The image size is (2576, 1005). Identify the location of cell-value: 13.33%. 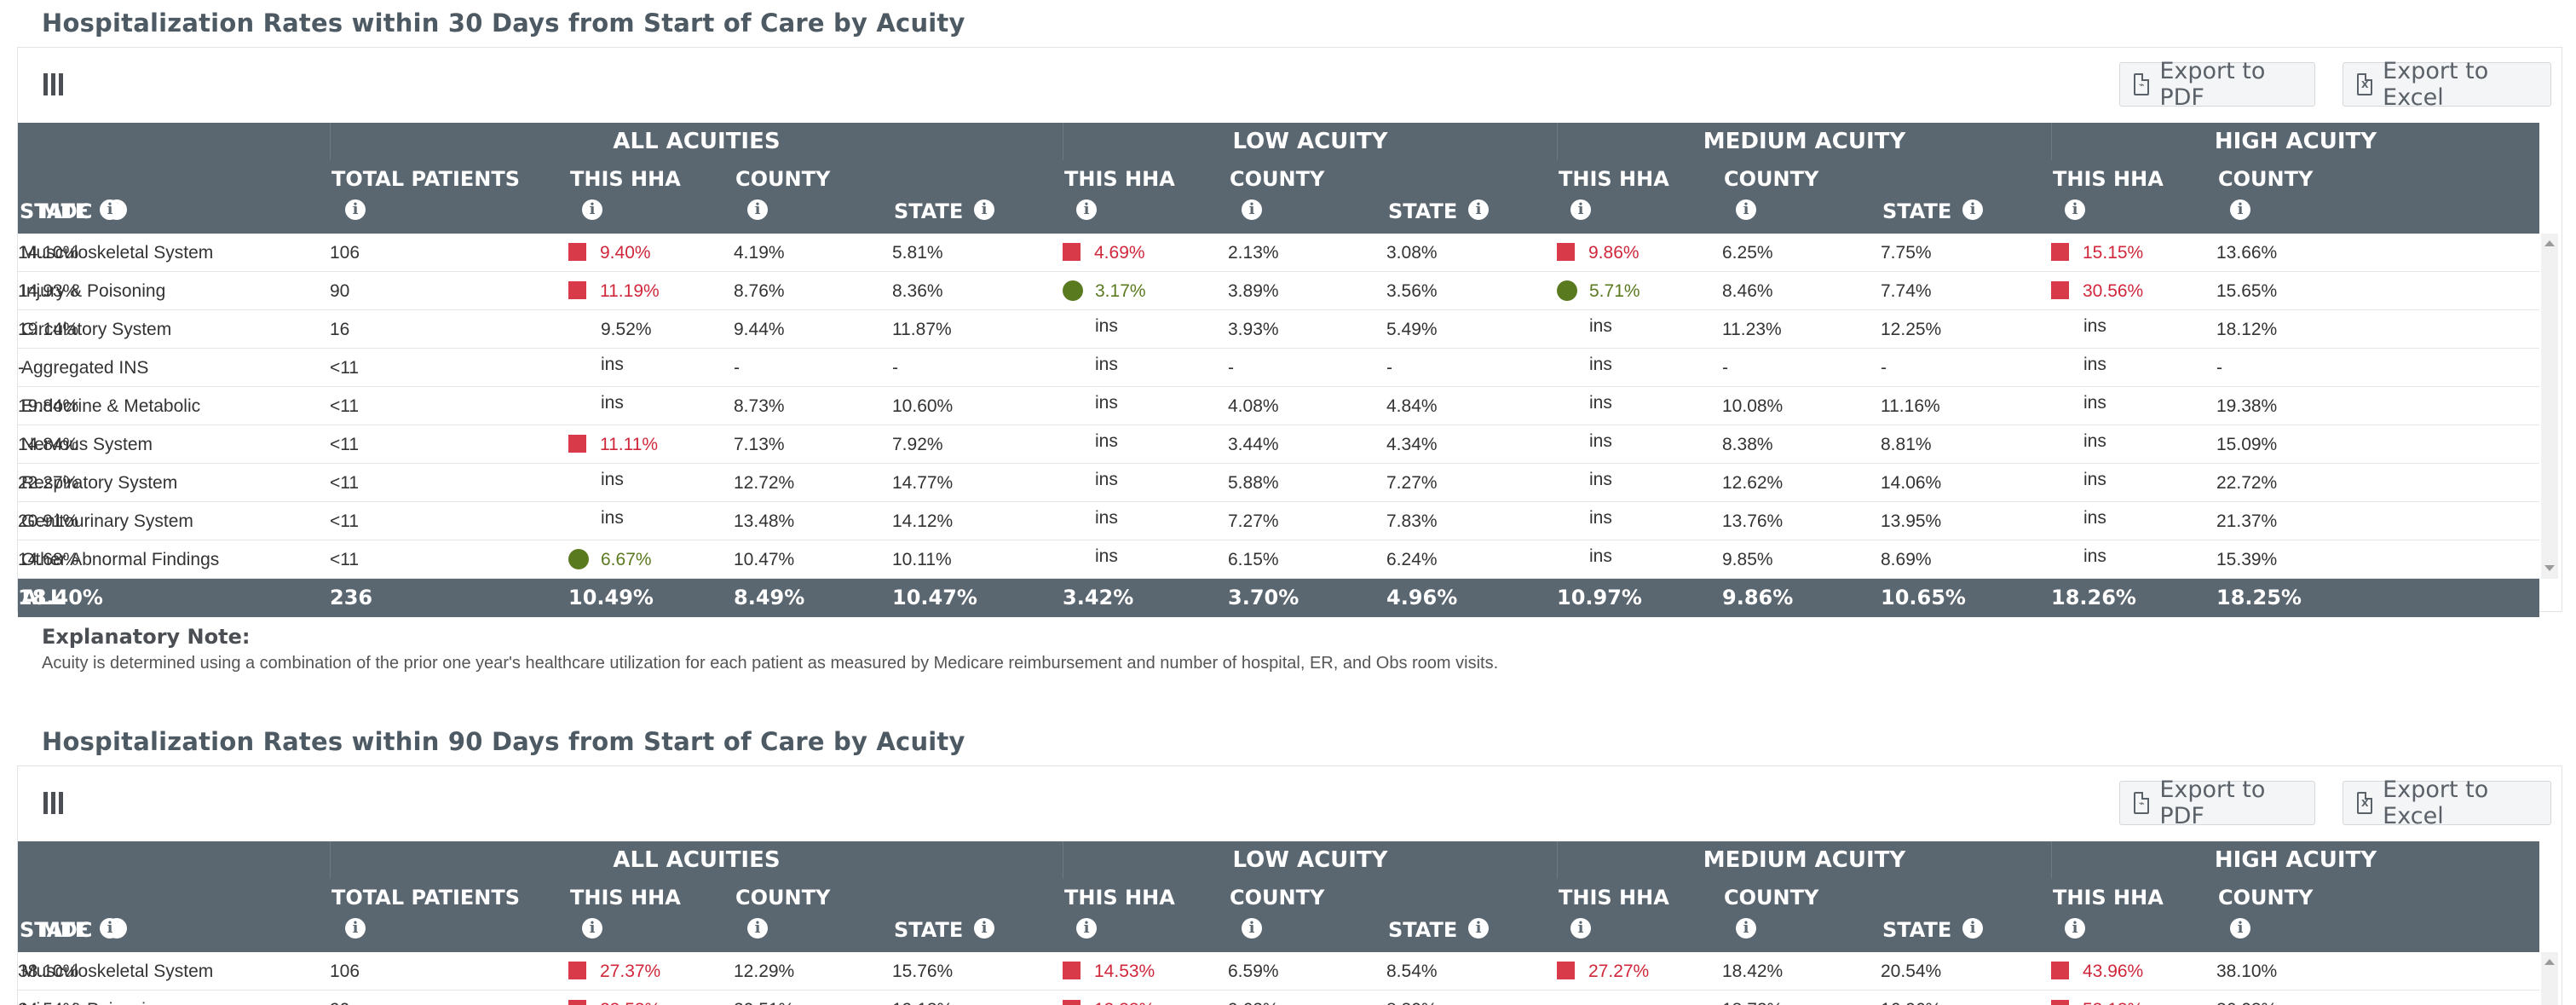
(1124, 1003).